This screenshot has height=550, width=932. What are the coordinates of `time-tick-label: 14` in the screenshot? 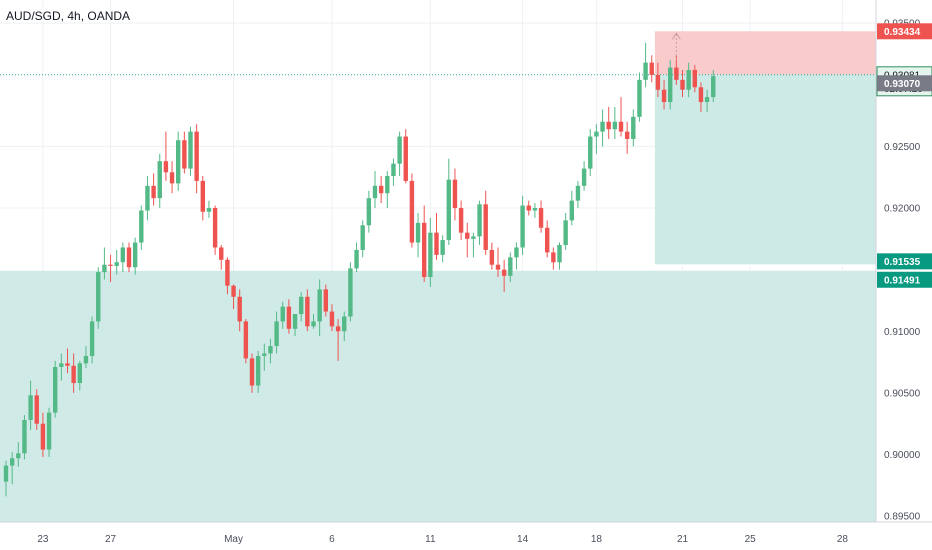 It's located at (523, 539).